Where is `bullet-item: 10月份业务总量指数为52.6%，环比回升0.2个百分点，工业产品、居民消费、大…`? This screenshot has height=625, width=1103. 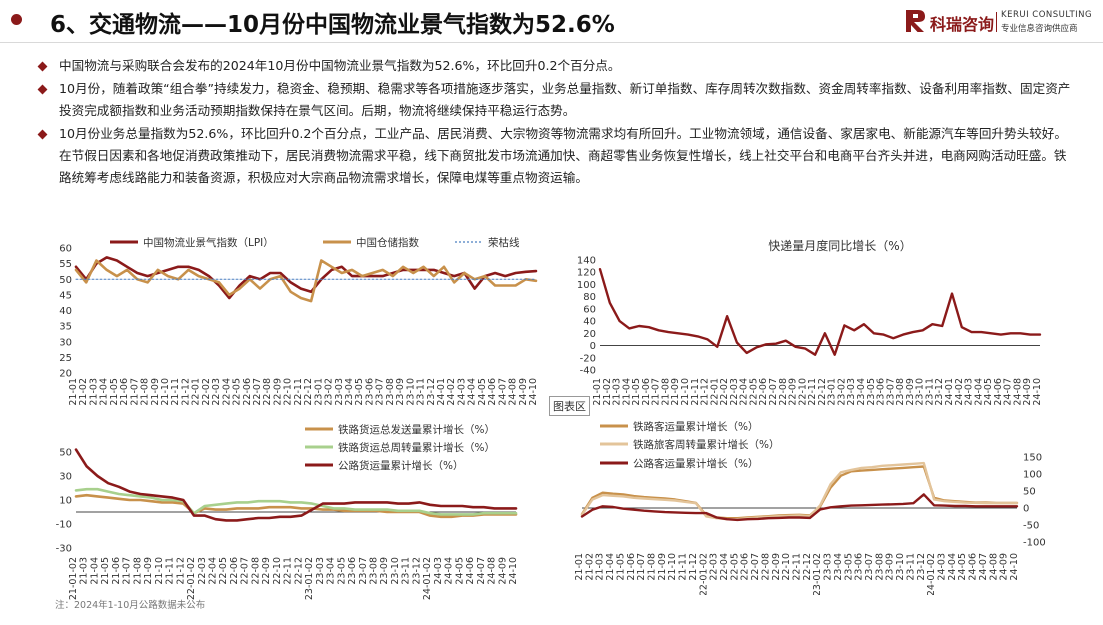 bullet-item: 10月份业务总量指数为52.6%，环比回升0.2个百分点，工业产品、居民消费、大… is located at coordinates (553, 156).